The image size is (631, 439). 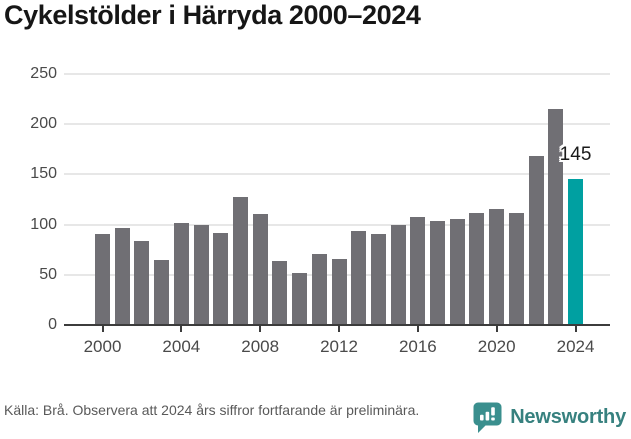 What do you see at coordinates (417, 346) in the screenshot?
I see `x-tick-label-2016: 2016` at bounding box center [417, 346].